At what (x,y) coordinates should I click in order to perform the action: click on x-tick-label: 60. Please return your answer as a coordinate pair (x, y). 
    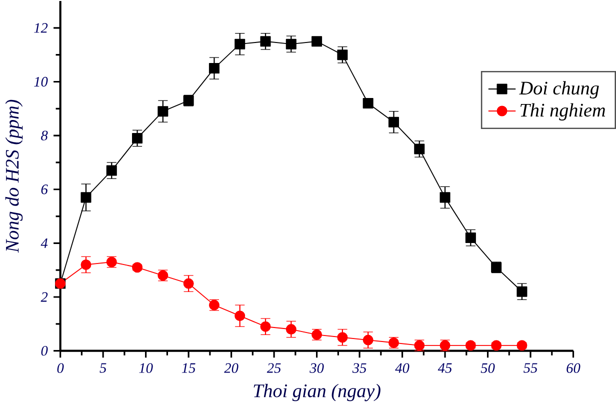
    Looking at the image, I should click on (573, 368).